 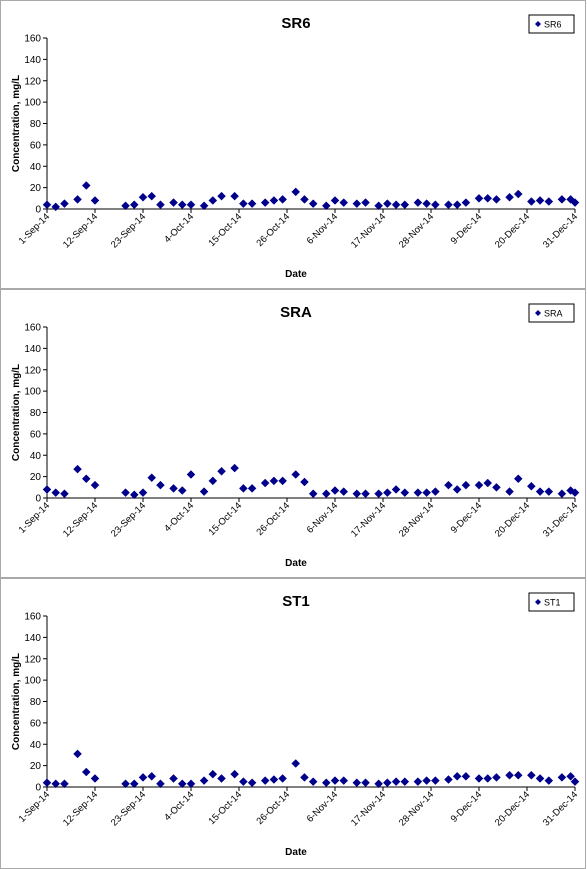 What do you see at coordinates (538, 313) in the screenshot?
I see `legend-marker` at bounding box center [538, 313].